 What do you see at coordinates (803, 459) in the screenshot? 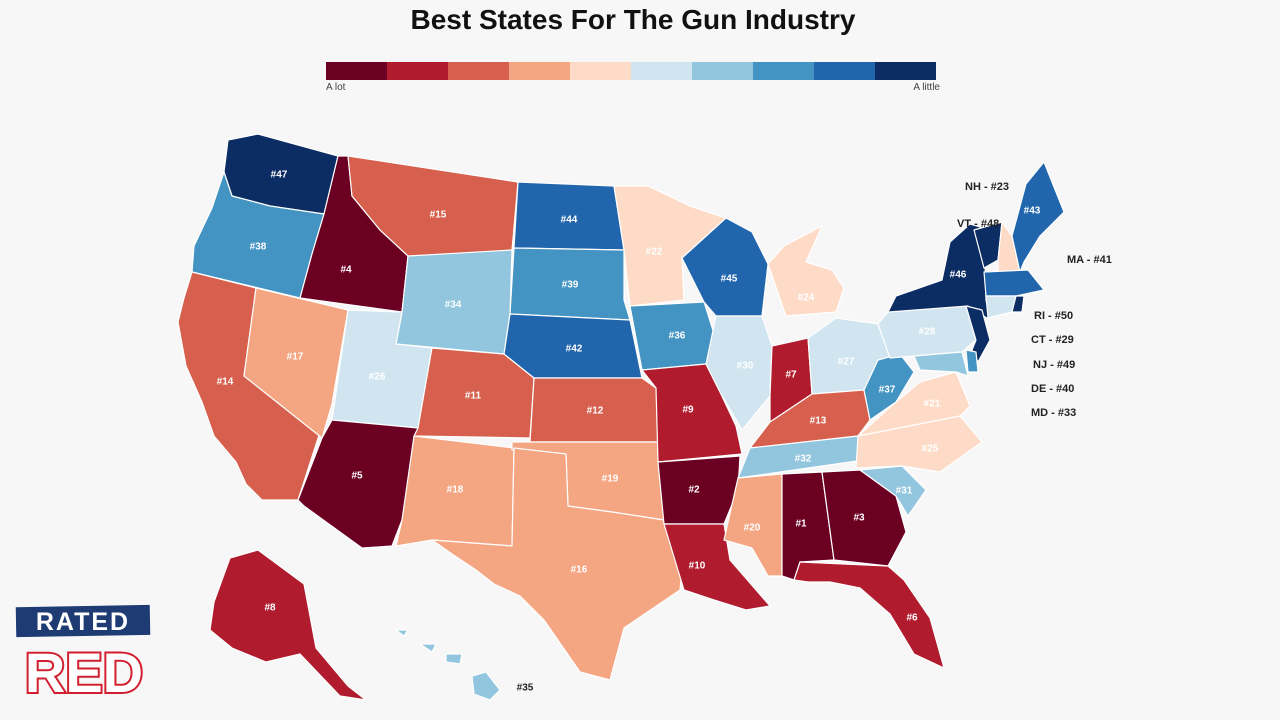
I see `rank-label-tn: #32` at bounding box center [803, 459].